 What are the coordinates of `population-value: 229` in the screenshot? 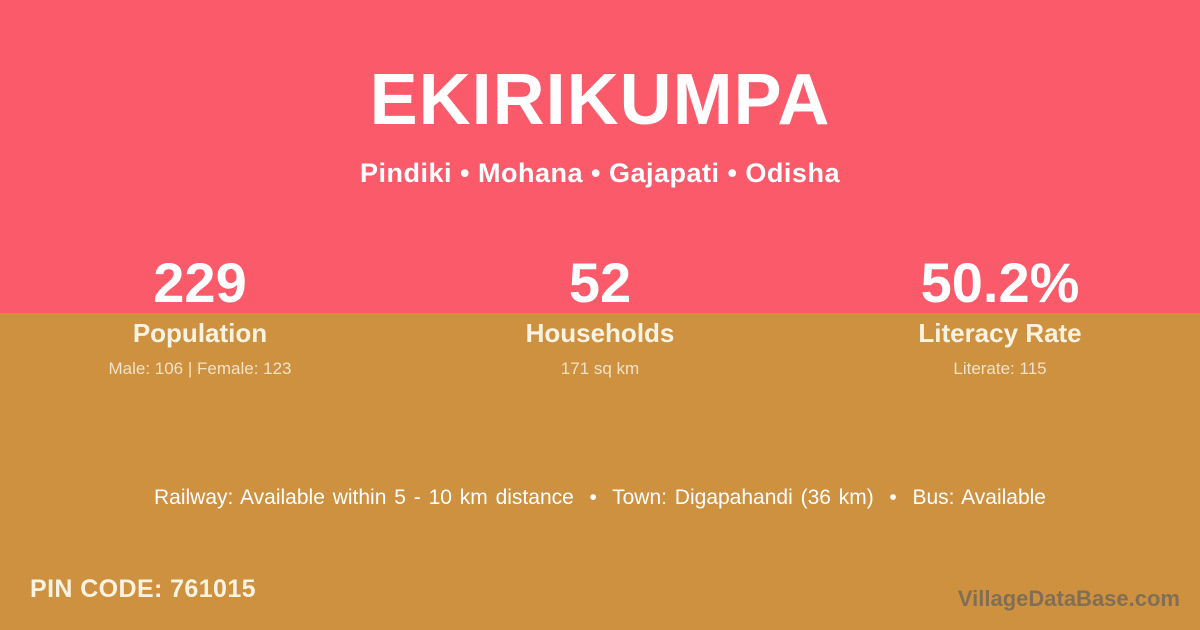 It's located at (200, 282).